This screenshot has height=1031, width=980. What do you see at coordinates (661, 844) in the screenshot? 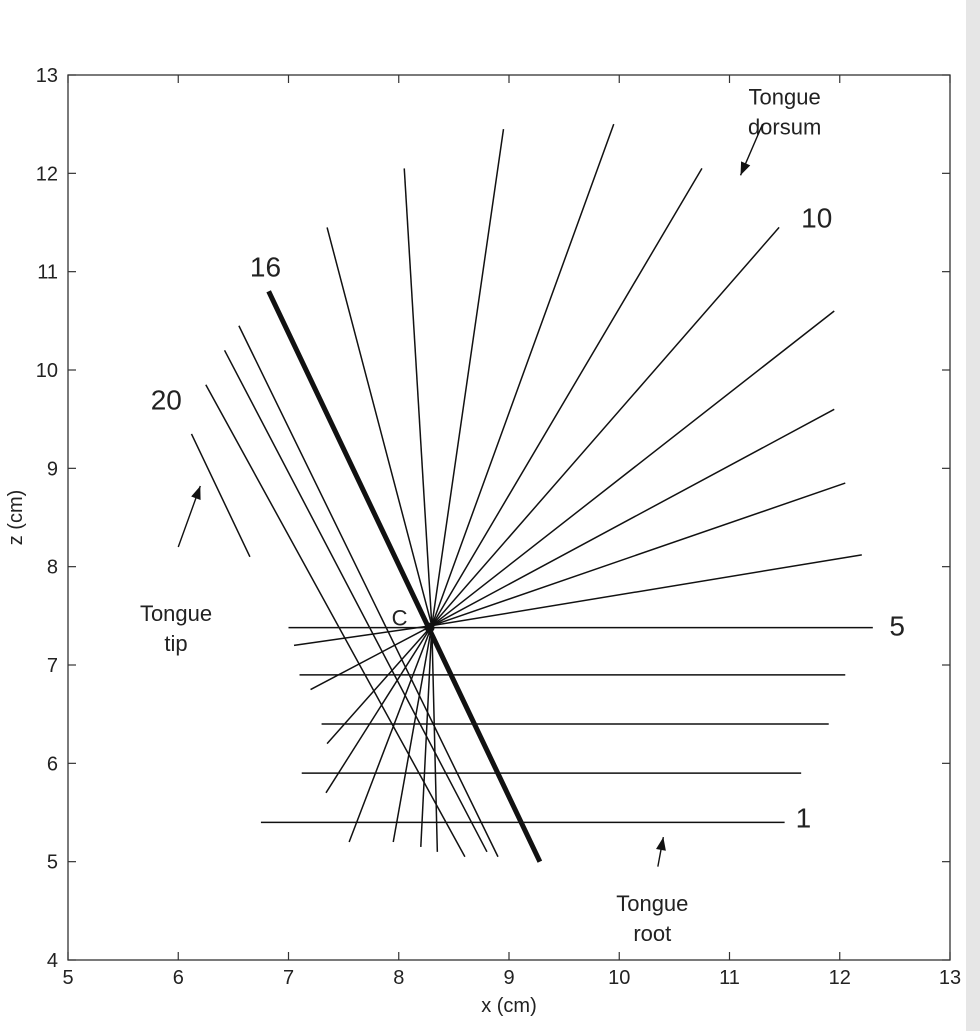
I see `annotation-arrowhead-tongue-root` at bounding box center [661, 844].